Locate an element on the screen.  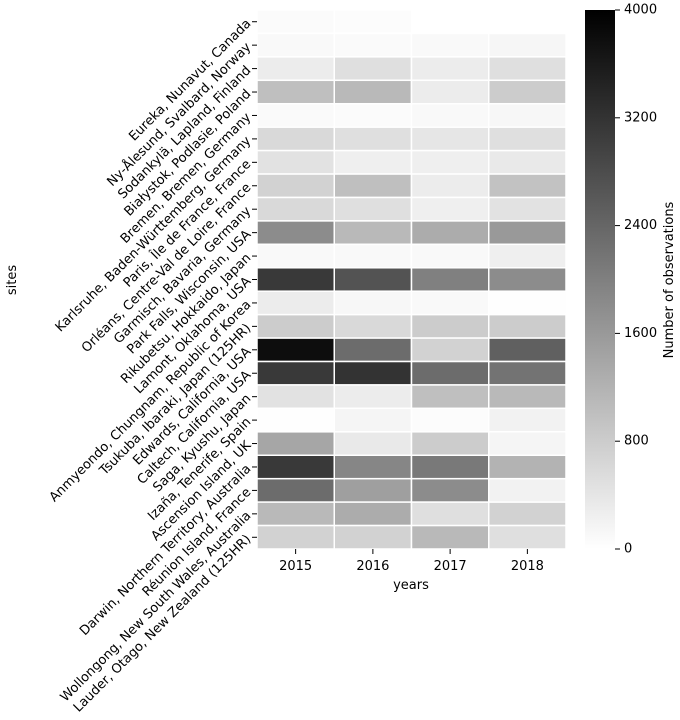
x-tick-label: 2017 is located at coordinates (450, 566).